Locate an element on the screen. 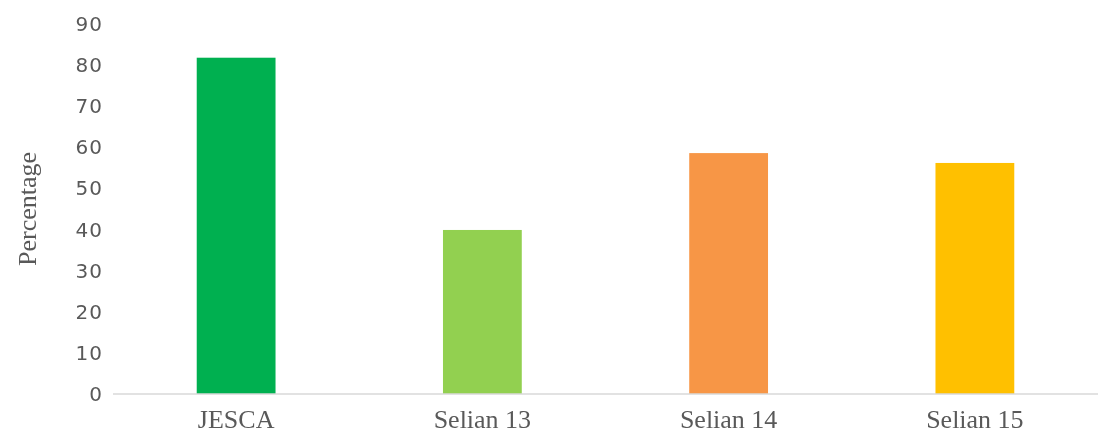  y-tick-label: 80 is located at coordinates (89, 65).